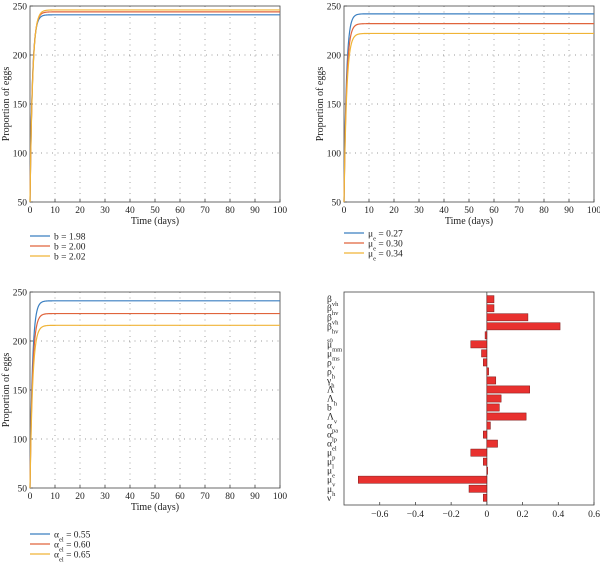 The height and width of the screenshot is (572, 600). Describe the element at coordinates (72, 557) in the screenshot. I see `legend-label: αel = 0.65` at that location.